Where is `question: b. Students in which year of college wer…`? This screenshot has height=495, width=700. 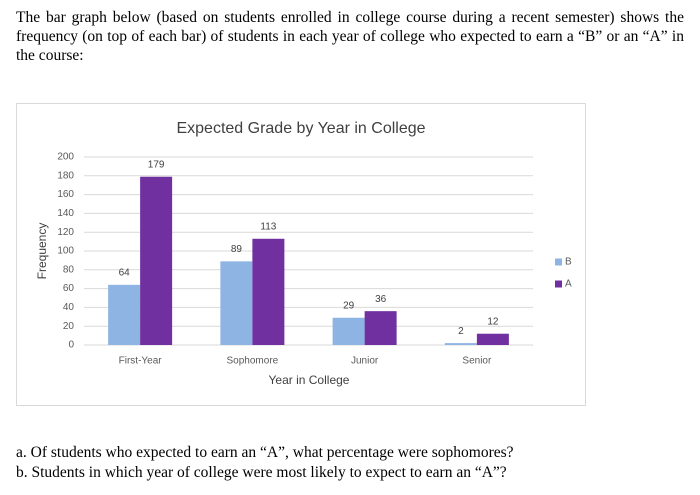 question: b. Students in which year of college wer… is located at coordinates (261, 472).